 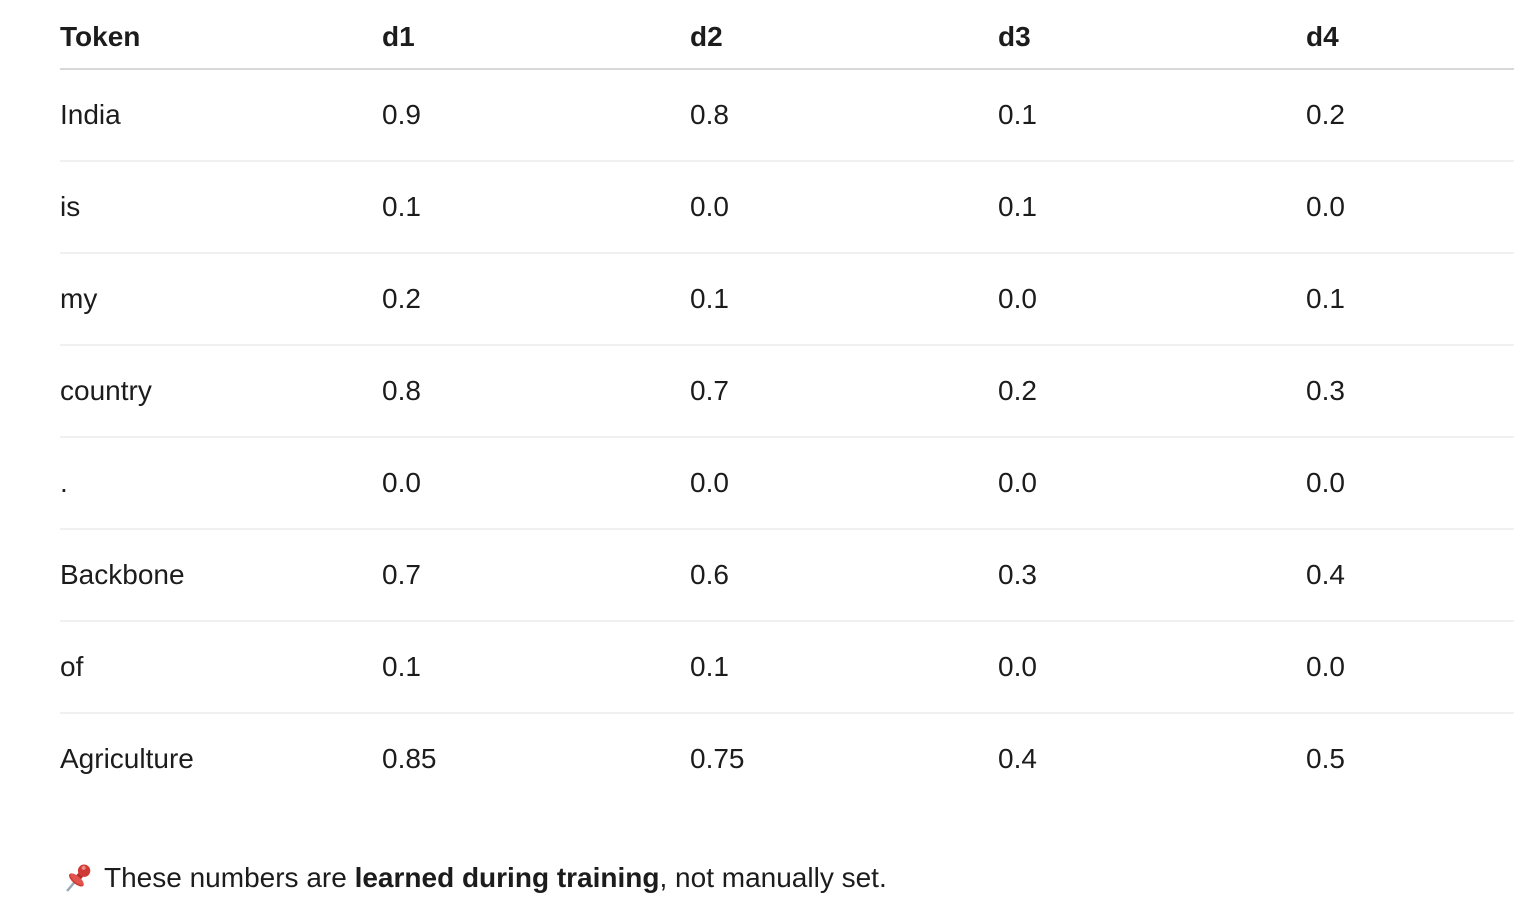 I want to click on value-cell: 0.9, so click(x=536, y=115).